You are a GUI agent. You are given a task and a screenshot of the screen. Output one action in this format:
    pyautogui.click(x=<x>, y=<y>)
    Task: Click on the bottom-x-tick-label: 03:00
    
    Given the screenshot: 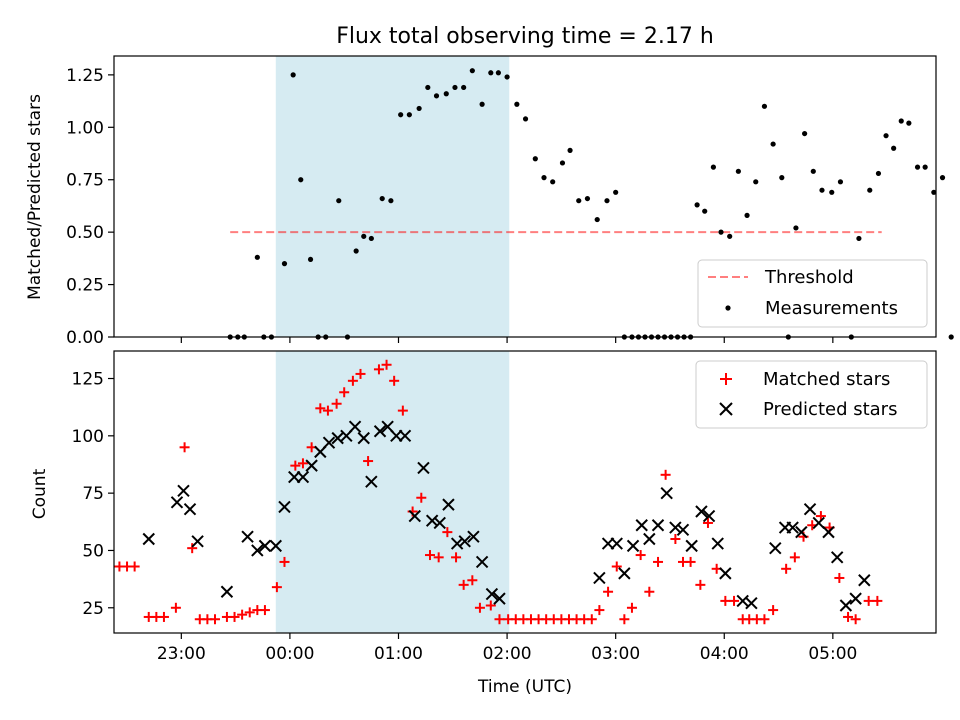 What is the action you would take?
    pyautogui.click(x=615, y=654)
    